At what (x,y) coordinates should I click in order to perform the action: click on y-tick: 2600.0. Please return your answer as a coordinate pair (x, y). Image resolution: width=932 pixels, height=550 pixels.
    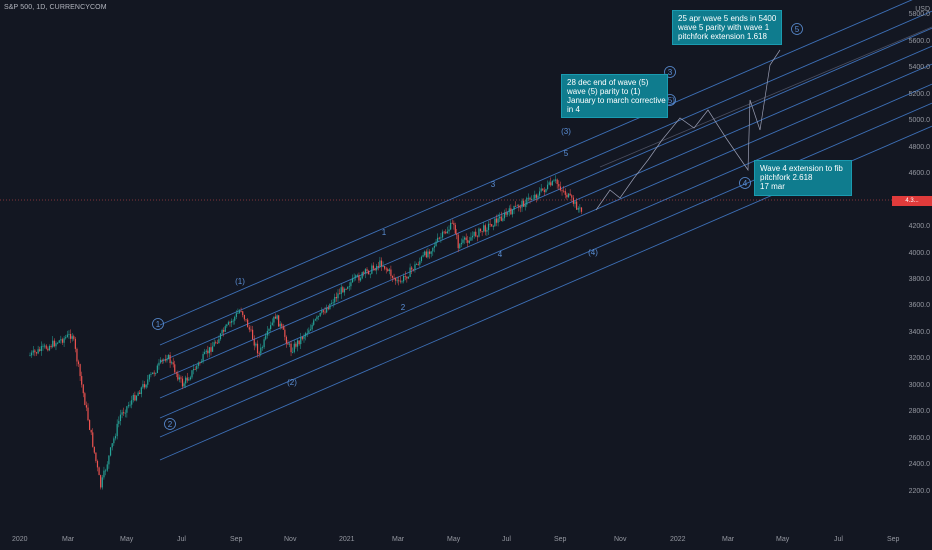
    Looking at the image, I should click on (919, 438).